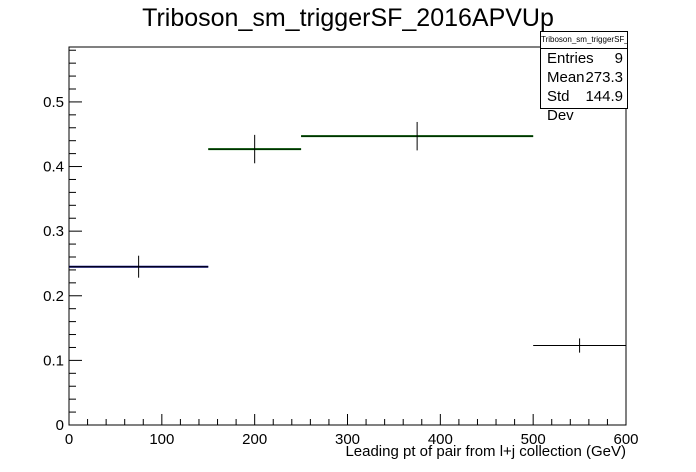 The image size is (696, 472). What do you see at coordinates (53, 360) in the screenshot?
I see `y-tick-label: 0.1` at bounding box center [53, 360].